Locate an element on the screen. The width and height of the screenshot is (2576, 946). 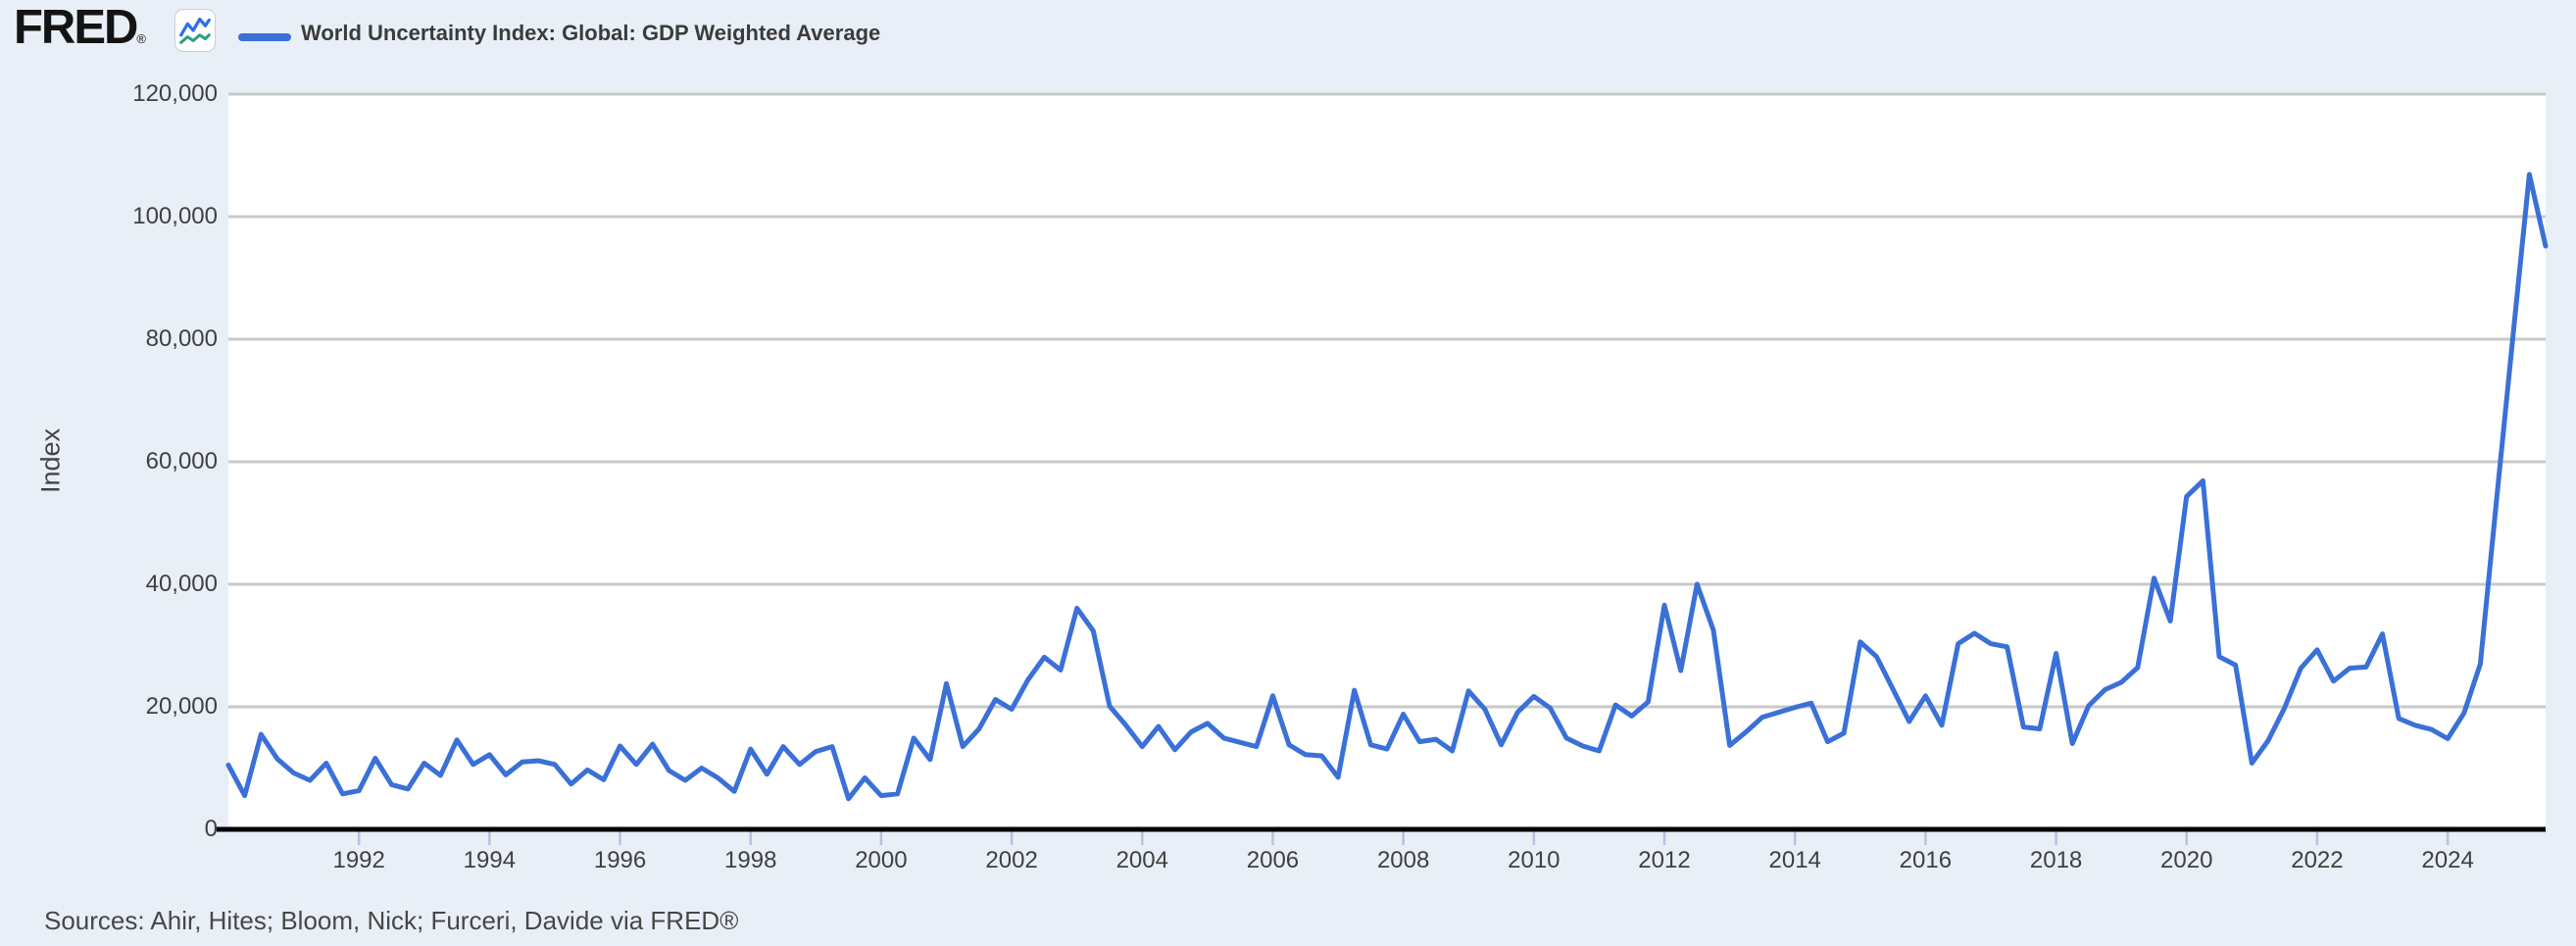
y-tick-label-60000: 60,000 is located at coordinates (181, 461).